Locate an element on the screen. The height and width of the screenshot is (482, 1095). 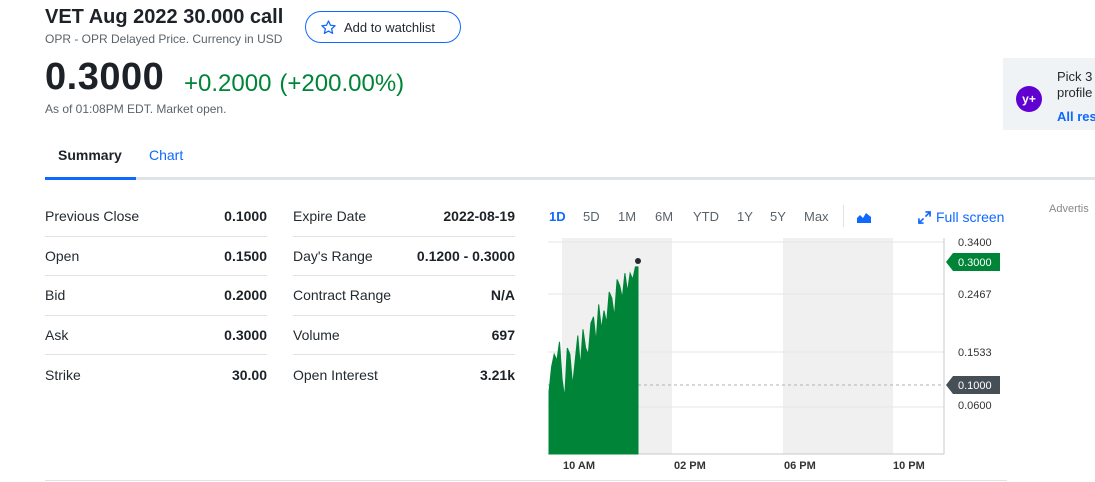
stat-row-contract-range: Contract Range N/A is located at coordinates (404, 296).